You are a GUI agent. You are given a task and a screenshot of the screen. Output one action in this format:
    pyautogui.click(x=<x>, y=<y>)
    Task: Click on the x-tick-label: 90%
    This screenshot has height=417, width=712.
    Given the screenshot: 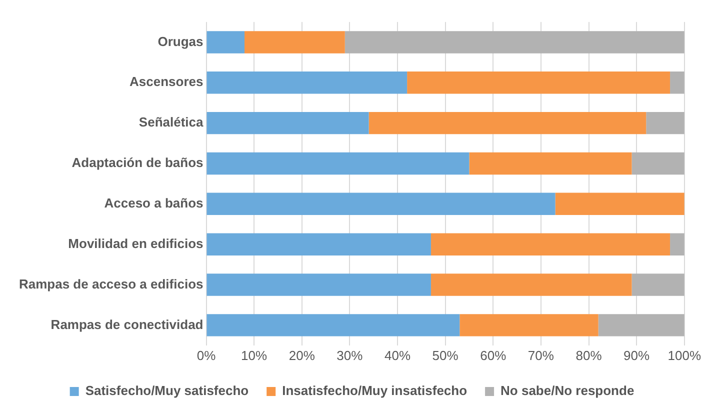 What is the action you would take?
    pyautogui.click(x=637, y=355)
    